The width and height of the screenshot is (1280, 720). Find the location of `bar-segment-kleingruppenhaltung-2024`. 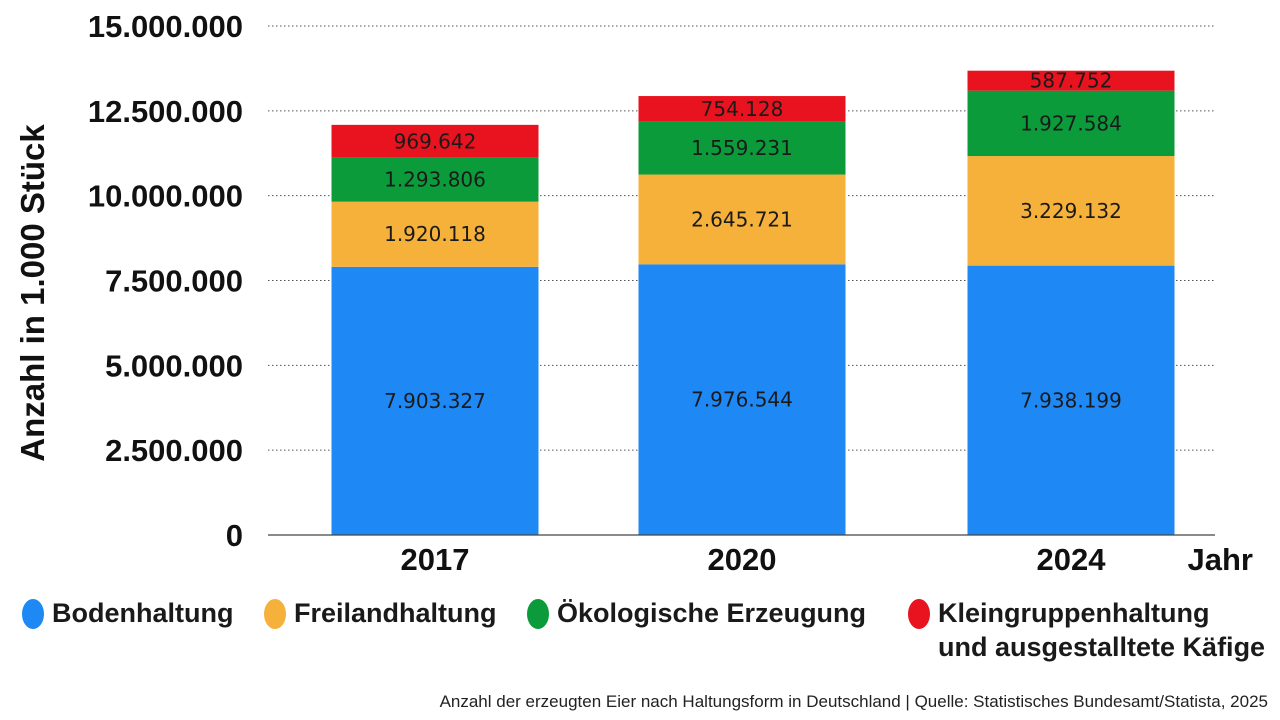

bar-segment-kleingruppenhaltung-2024 is located at coordinates (1071, 80).